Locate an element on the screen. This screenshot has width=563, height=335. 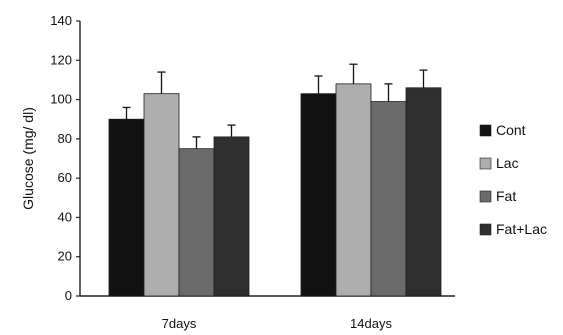
legend: Cont Lac Fat Fat+Lac is located at coordinates (513, 179).